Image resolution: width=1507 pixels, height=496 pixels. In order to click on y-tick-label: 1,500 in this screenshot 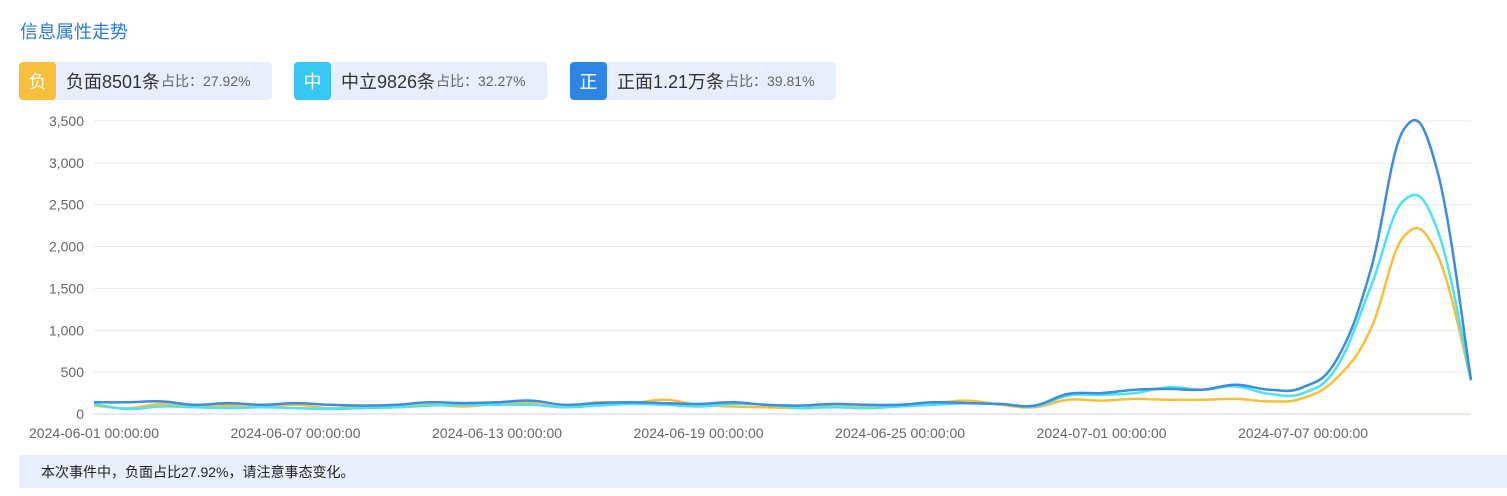, I will do `click(66, 288)`.